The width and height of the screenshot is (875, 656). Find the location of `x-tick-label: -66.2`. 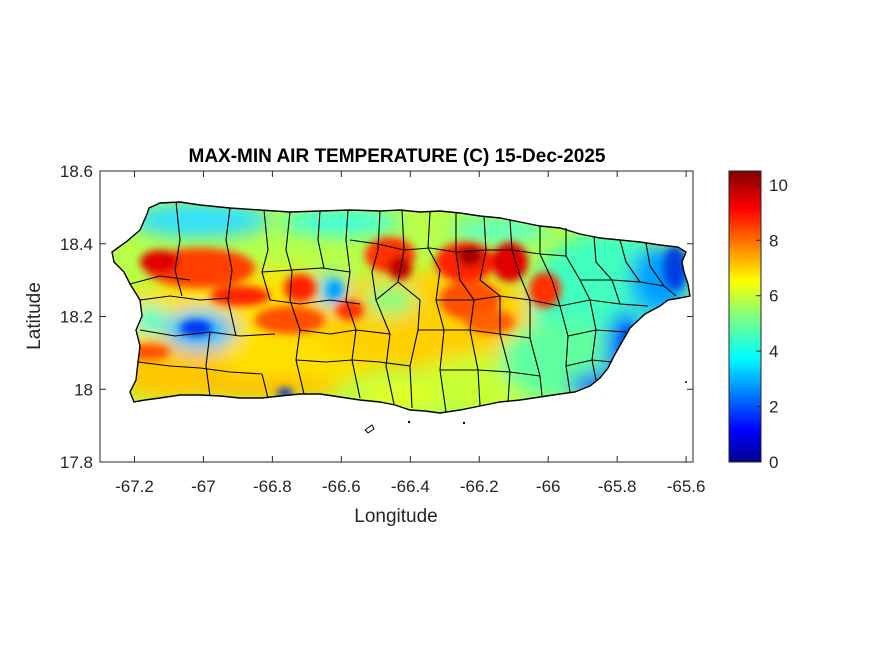

x-tick-label: -66.2 is located at coordinates (479, 486).